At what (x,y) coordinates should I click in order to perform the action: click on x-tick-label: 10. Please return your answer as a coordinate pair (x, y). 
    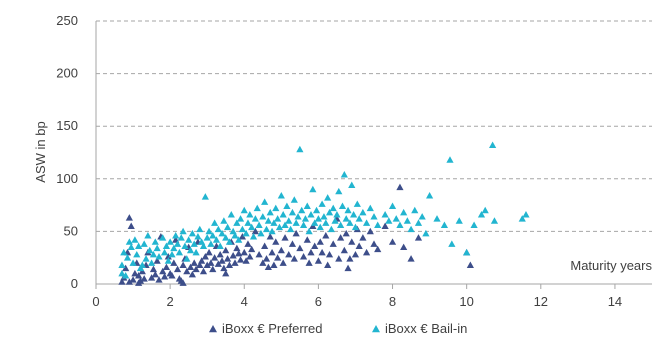
    Looking at the image, I should click on (466, 301).